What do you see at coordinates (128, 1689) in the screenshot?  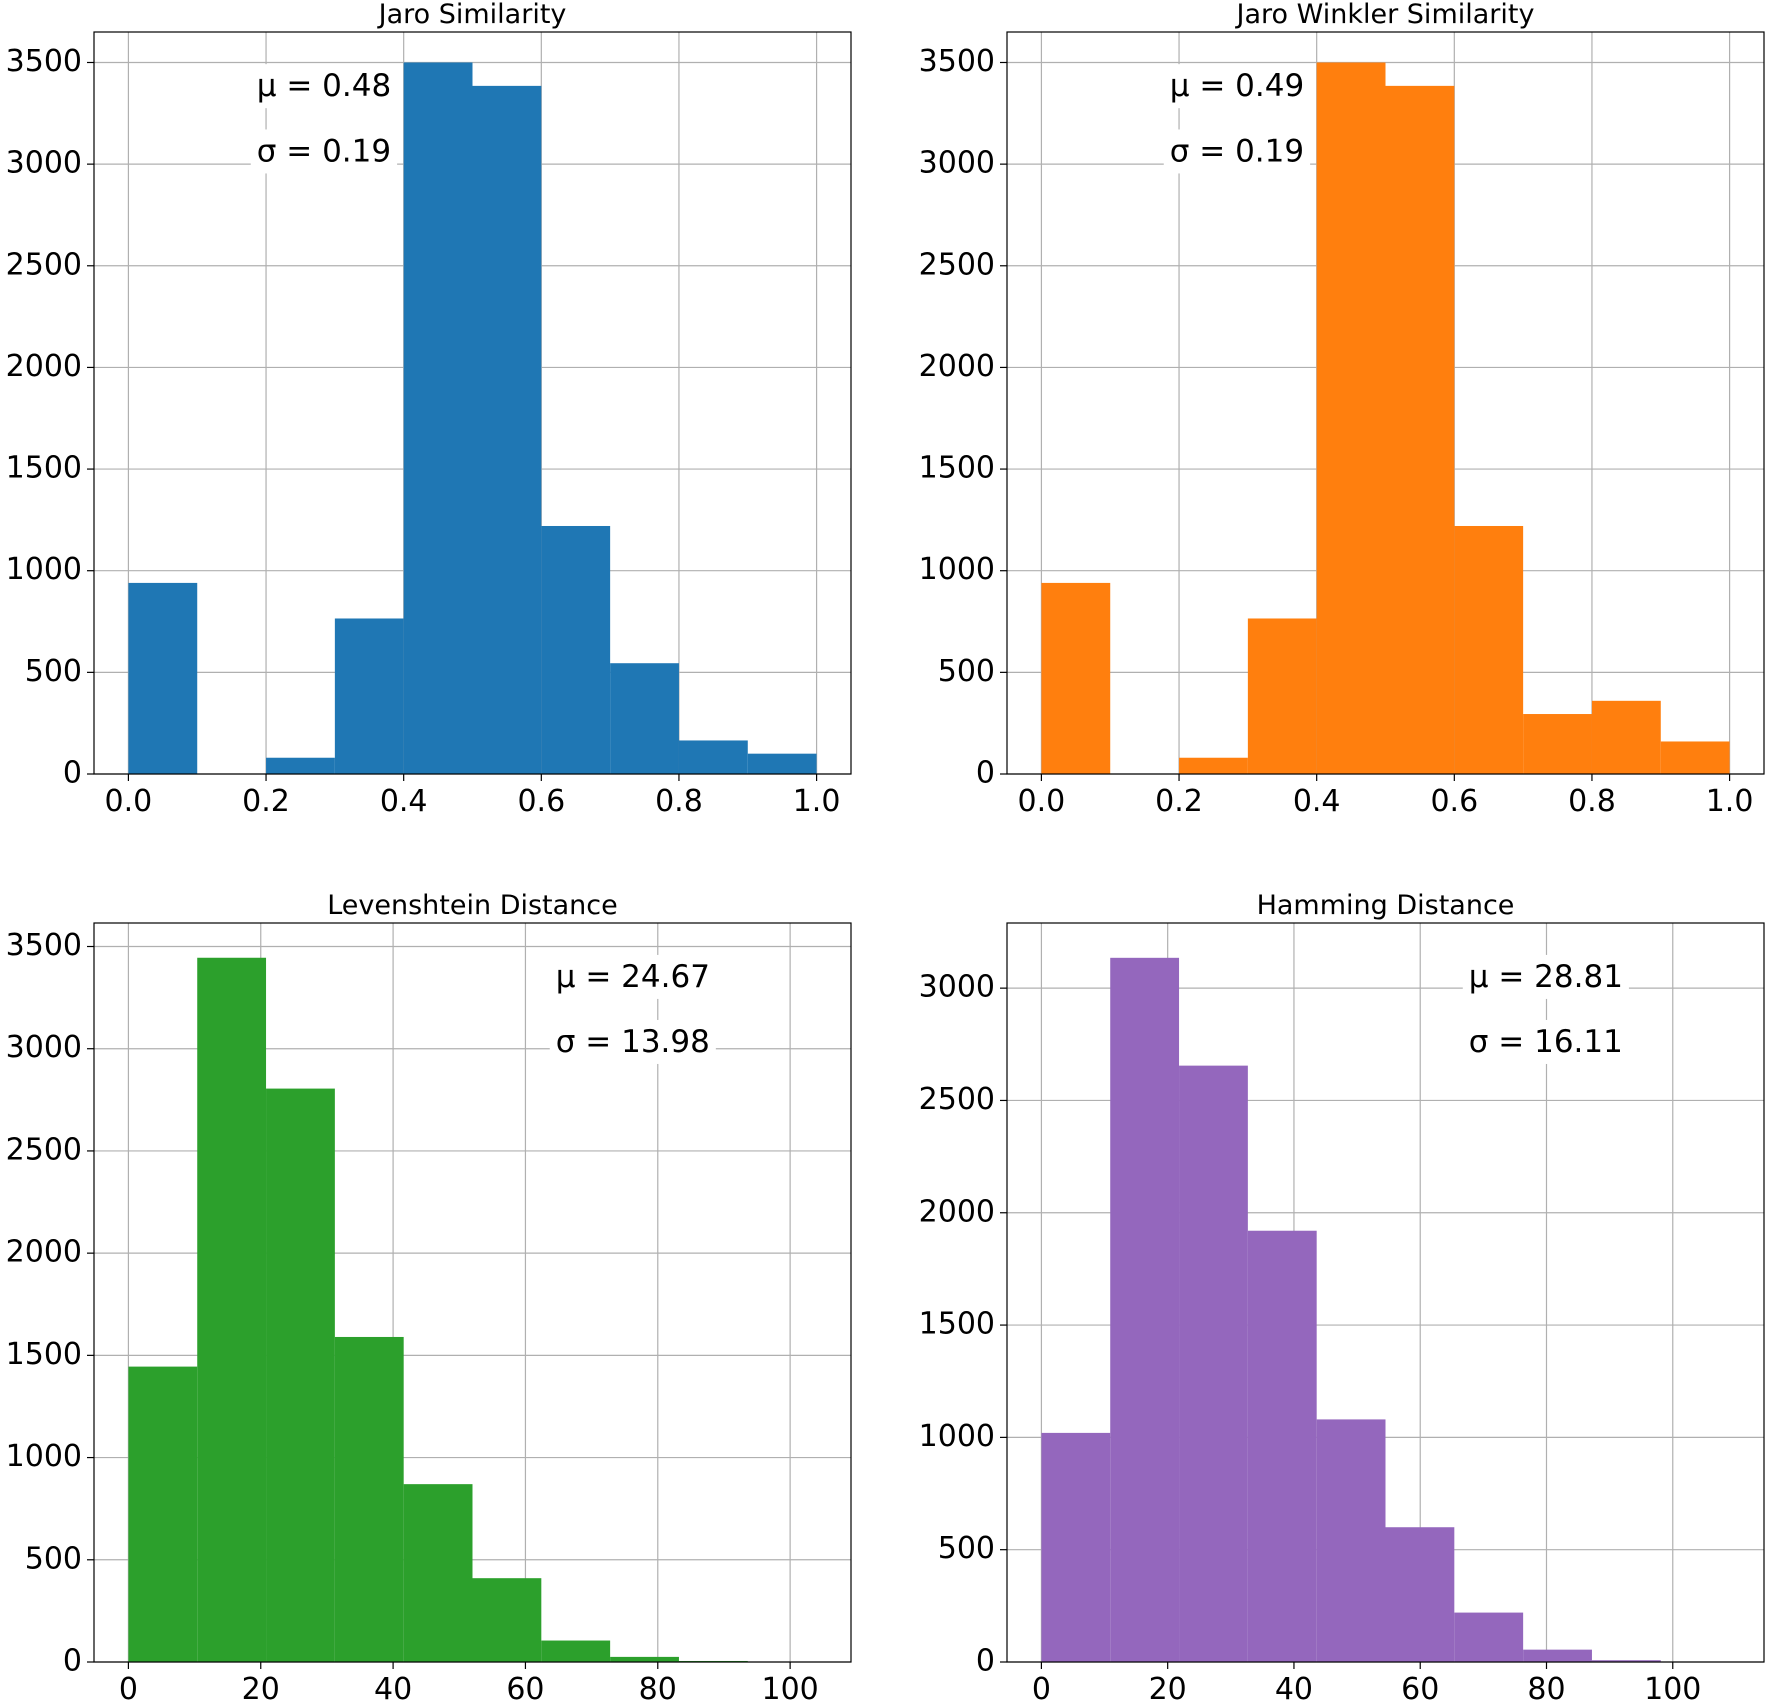 I see `levenshtein-distance-x-tick-label: 0` at bounding box center [128, 1689].